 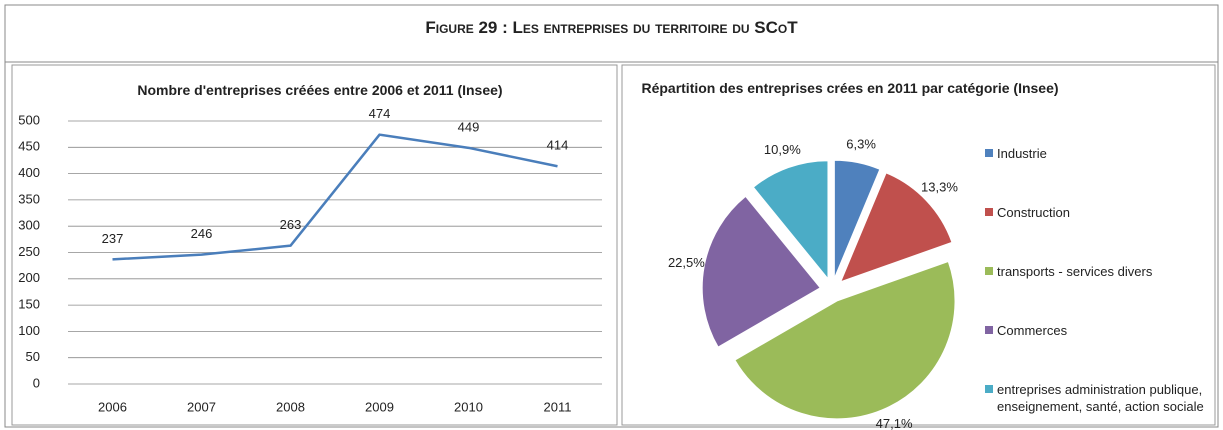 What do you see at coordinates (379, 406) in the screenshot?
I see `x-tick-label: 2009` at bounding box center [379, 406].